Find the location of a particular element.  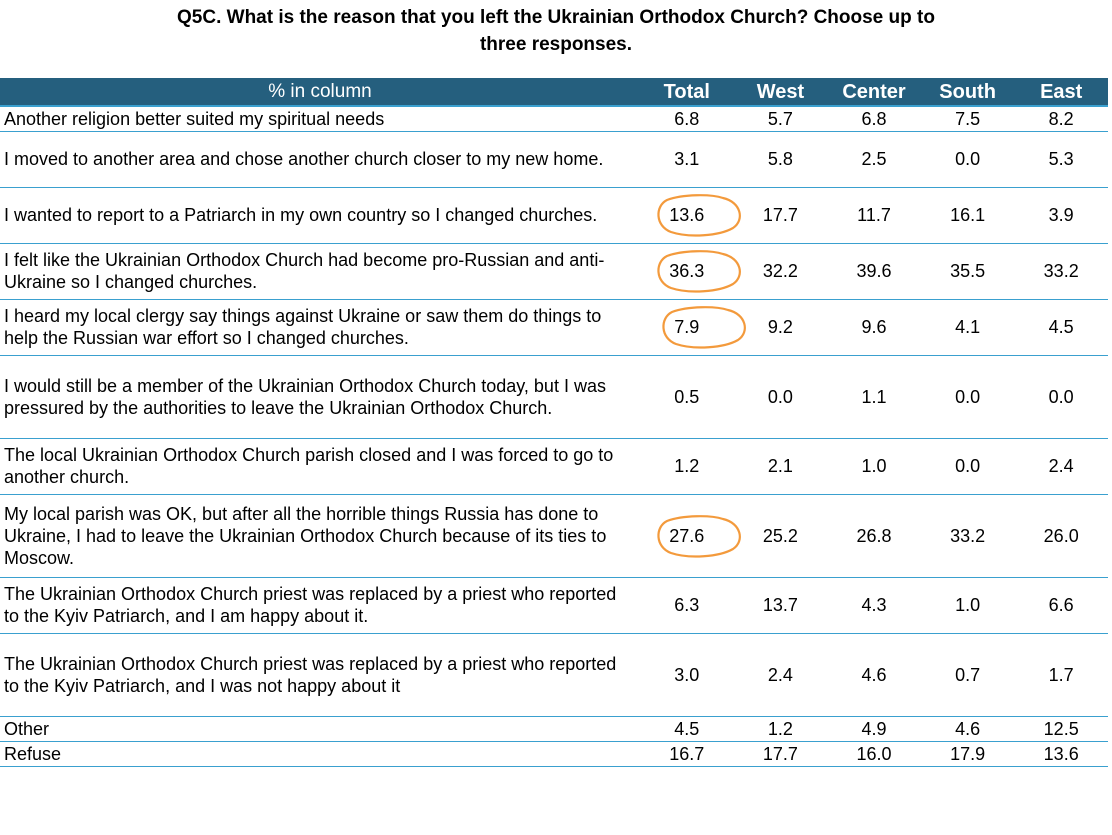

row-label: Other is located at coordinates (320, 729).